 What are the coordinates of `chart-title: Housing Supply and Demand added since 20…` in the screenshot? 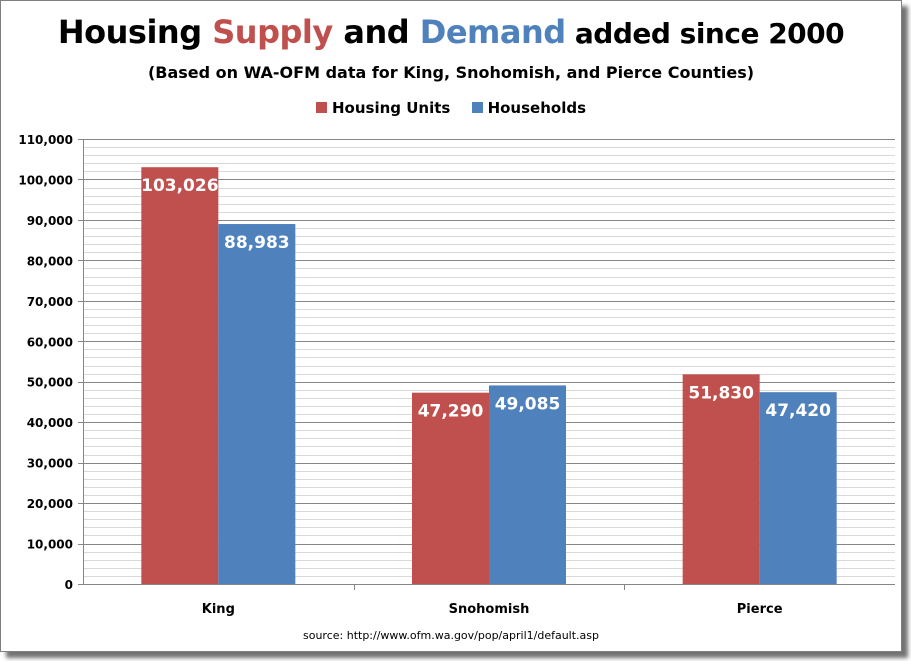 It's located at (451, 32).